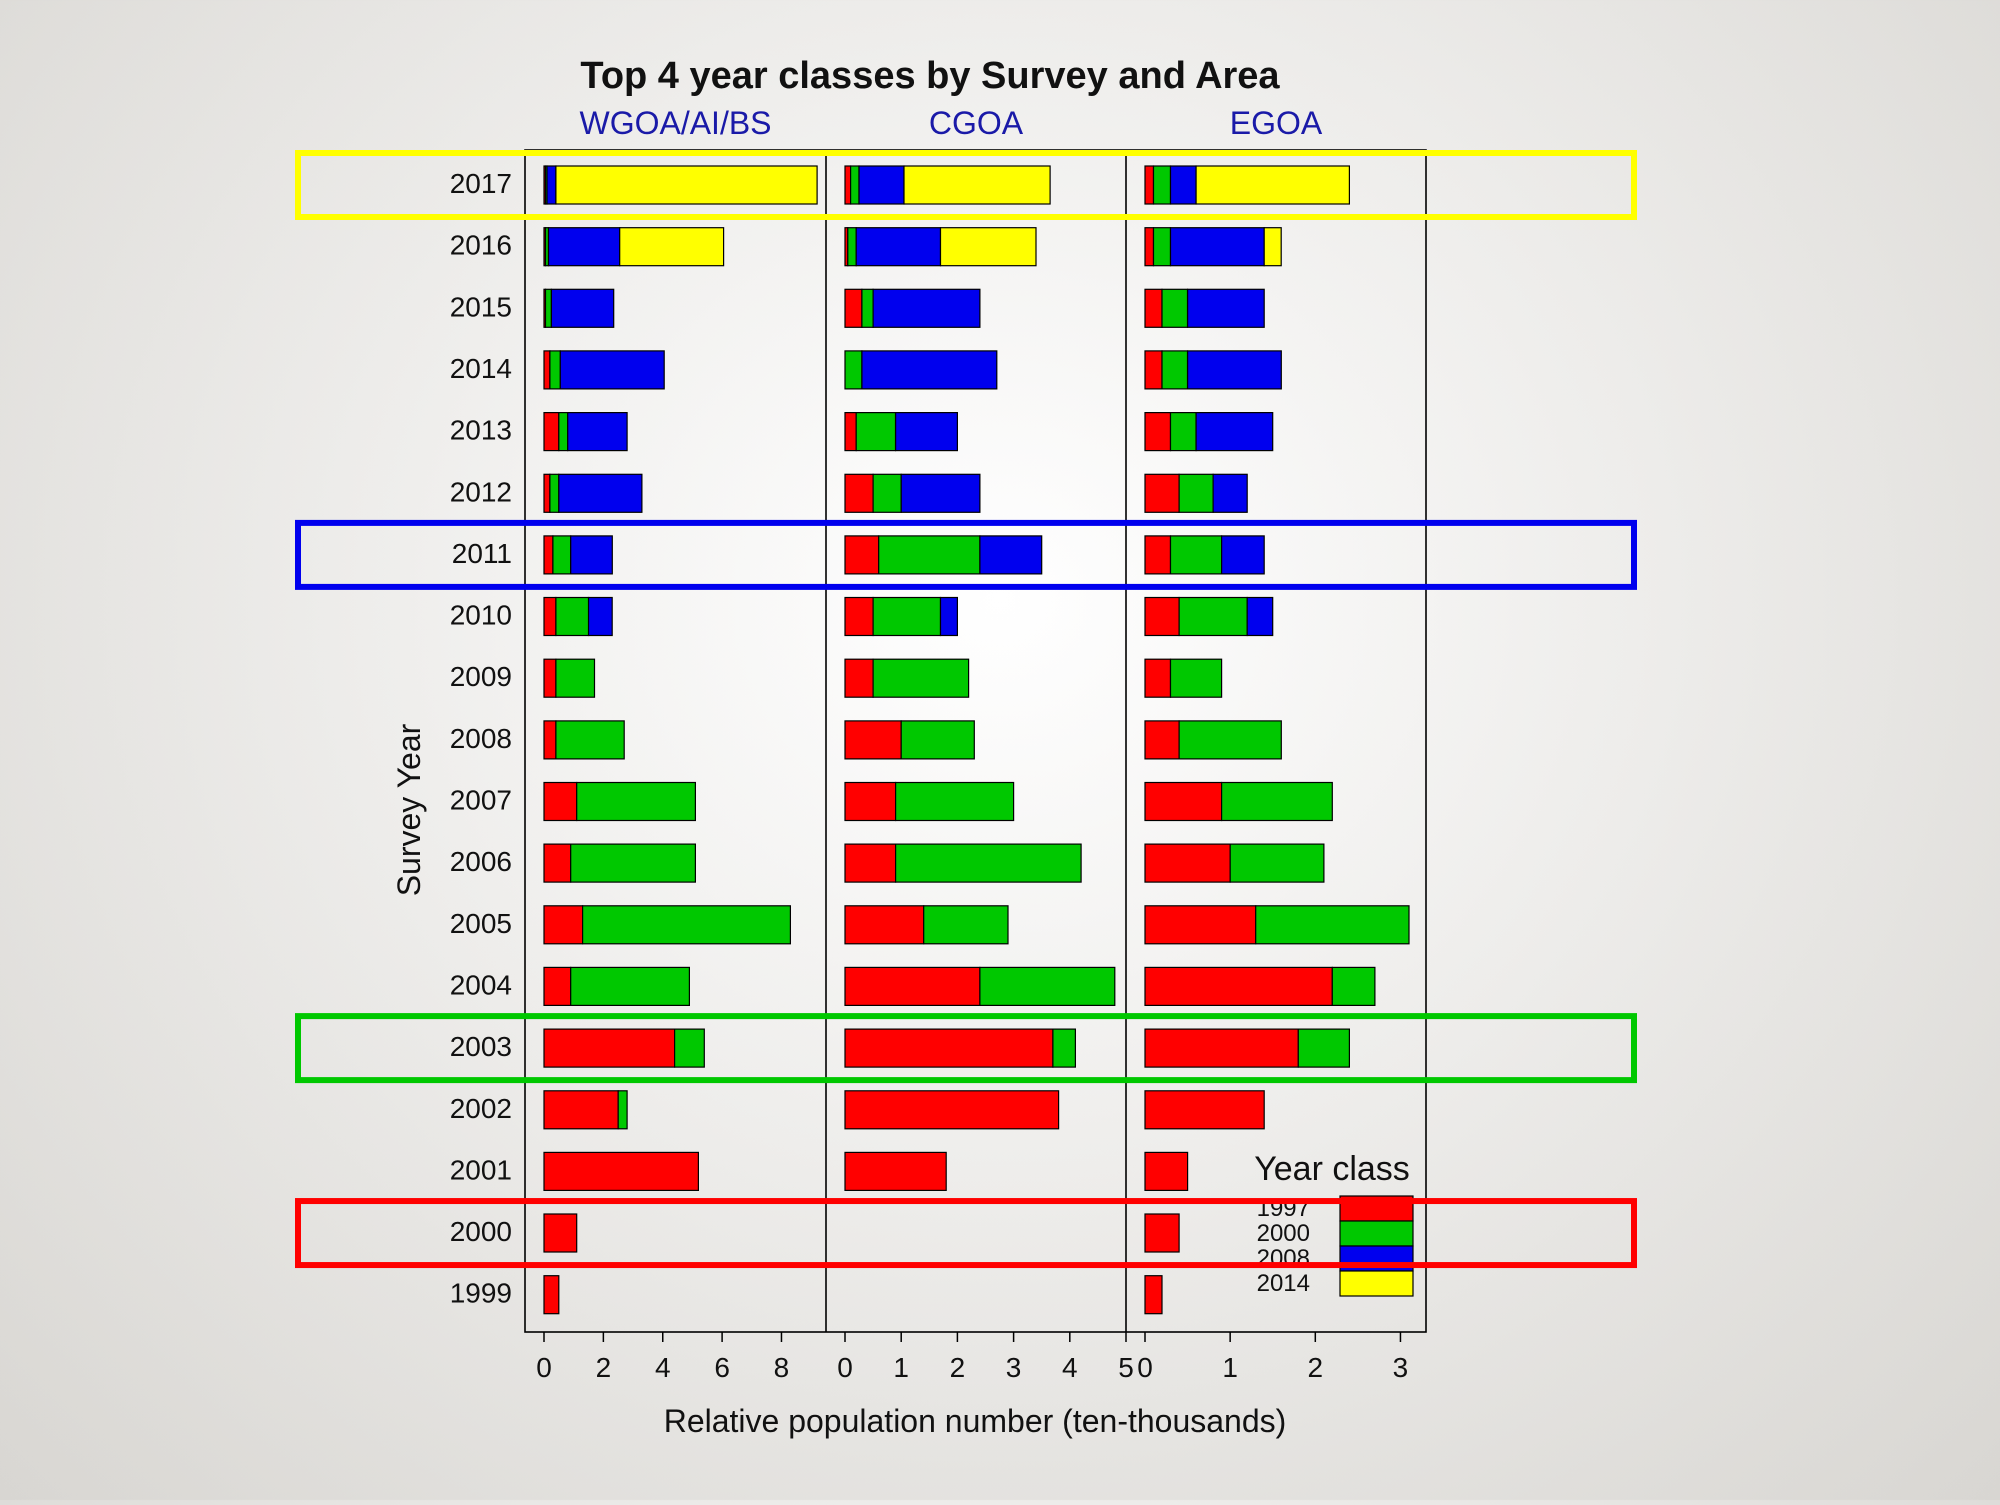  What do you see at coordinates (782, 1367) in the screenshot?
I see `x-tick-label: 8` at bounding box center [782, 1367].